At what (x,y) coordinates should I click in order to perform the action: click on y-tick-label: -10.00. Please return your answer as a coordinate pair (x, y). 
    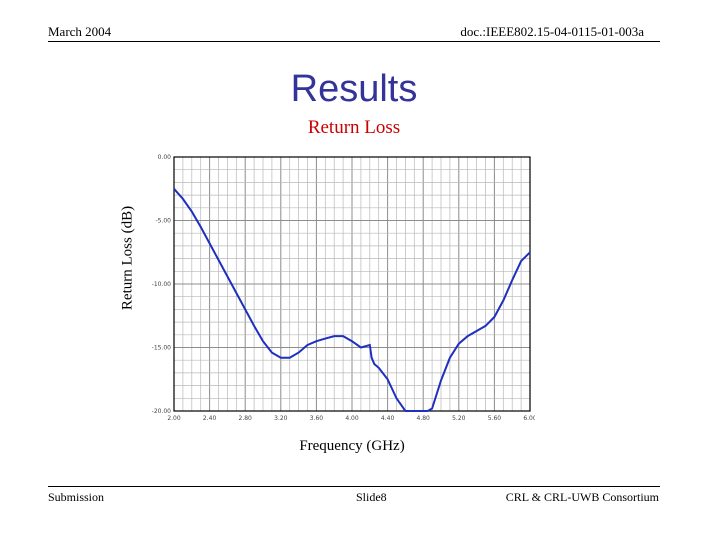
    Looking at the image, I should click on (162, 284).